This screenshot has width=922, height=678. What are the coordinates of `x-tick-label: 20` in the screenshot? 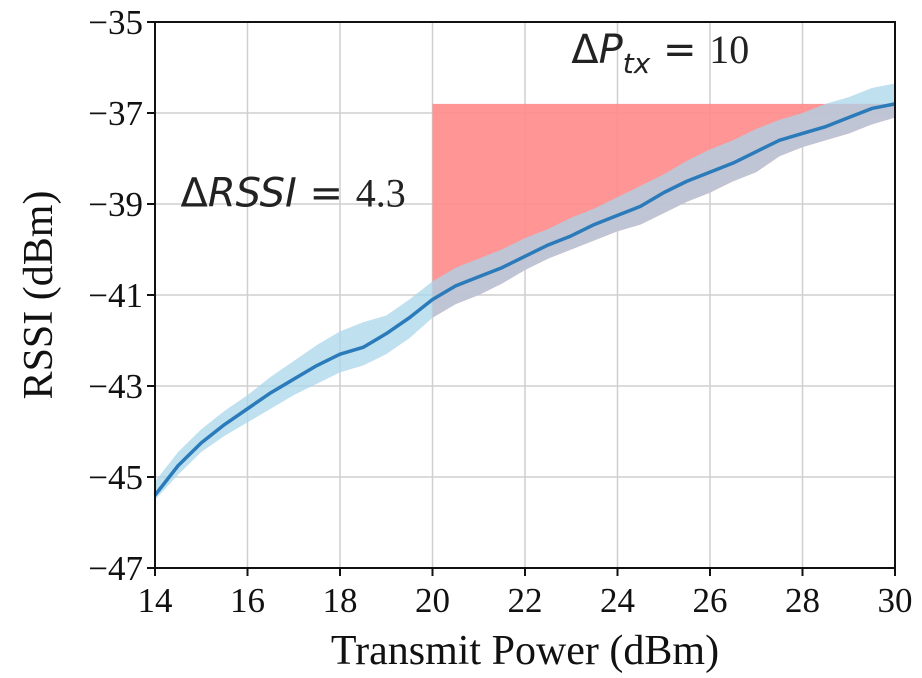 It's located at (432, 600).